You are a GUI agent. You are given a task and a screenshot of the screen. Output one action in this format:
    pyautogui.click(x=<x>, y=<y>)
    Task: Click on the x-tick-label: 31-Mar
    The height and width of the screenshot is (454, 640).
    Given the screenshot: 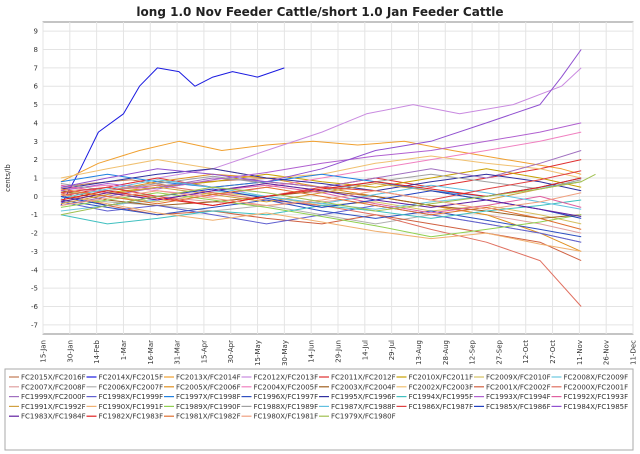 What is the action you would take?
    pyautogui.click(x=178, y=352)
    